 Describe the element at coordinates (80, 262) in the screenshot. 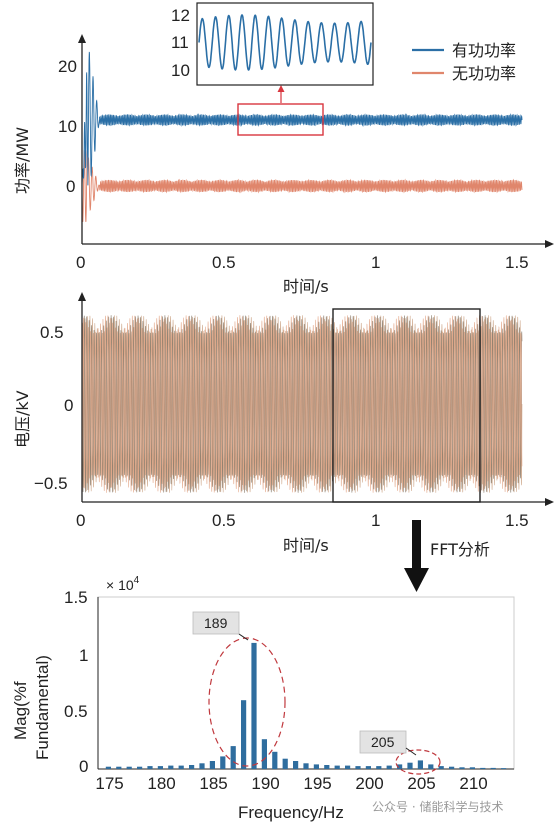

I see `power-xtick-0: 0` at that location.